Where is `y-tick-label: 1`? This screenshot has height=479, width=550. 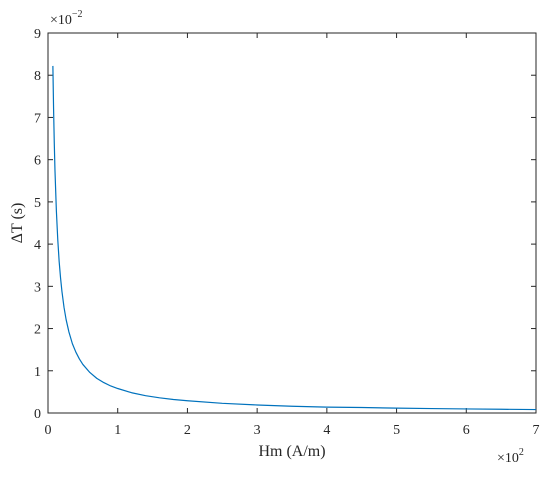 y-tick-label: 1 is located at coordinates (37, 372).